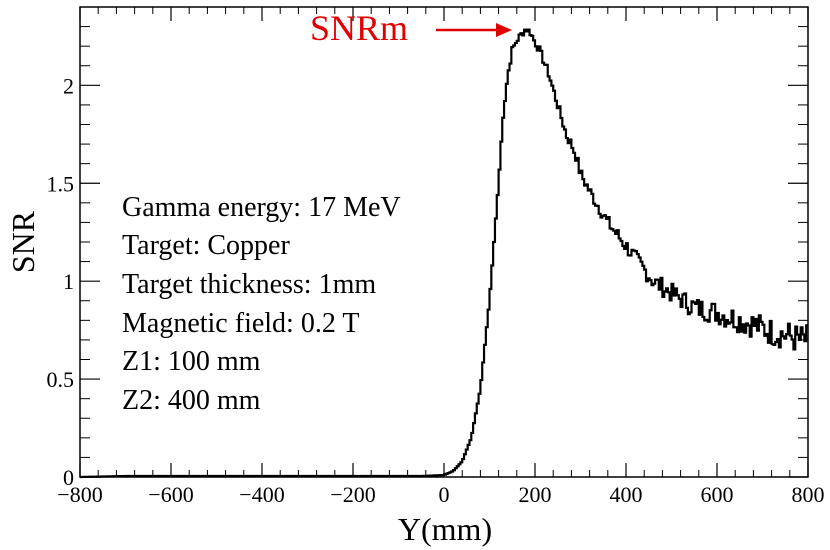  What do you see at coordinates (261, 207) in the screenshot?
I see `annotation-gamma-energy: Gamma energy: 17 MeV` at bounding box center [261, 207].